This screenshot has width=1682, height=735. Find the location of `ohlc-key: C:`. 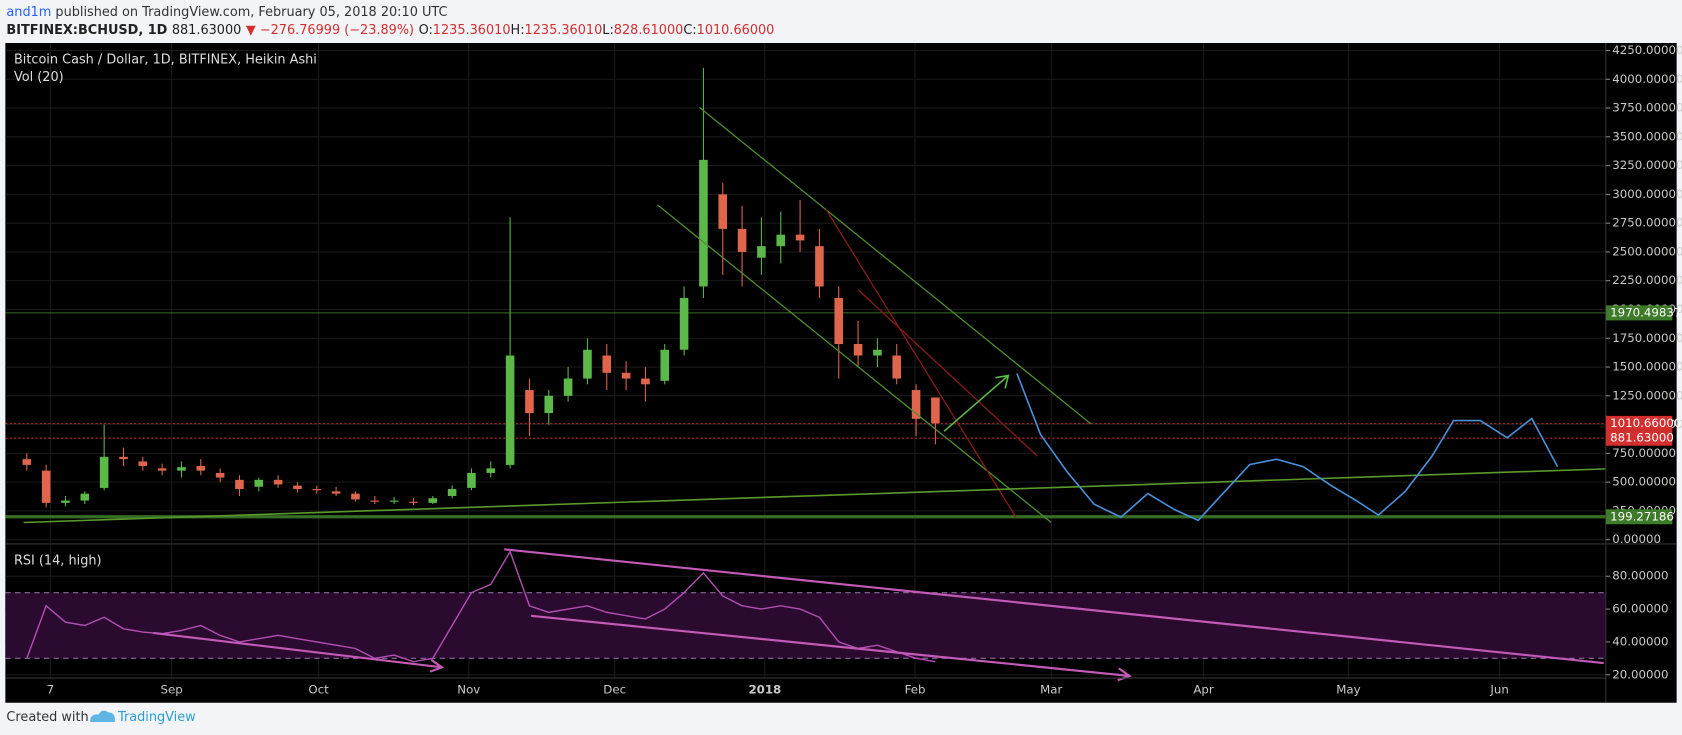

ohlc-key: C: is located at coordinates (689, 30).